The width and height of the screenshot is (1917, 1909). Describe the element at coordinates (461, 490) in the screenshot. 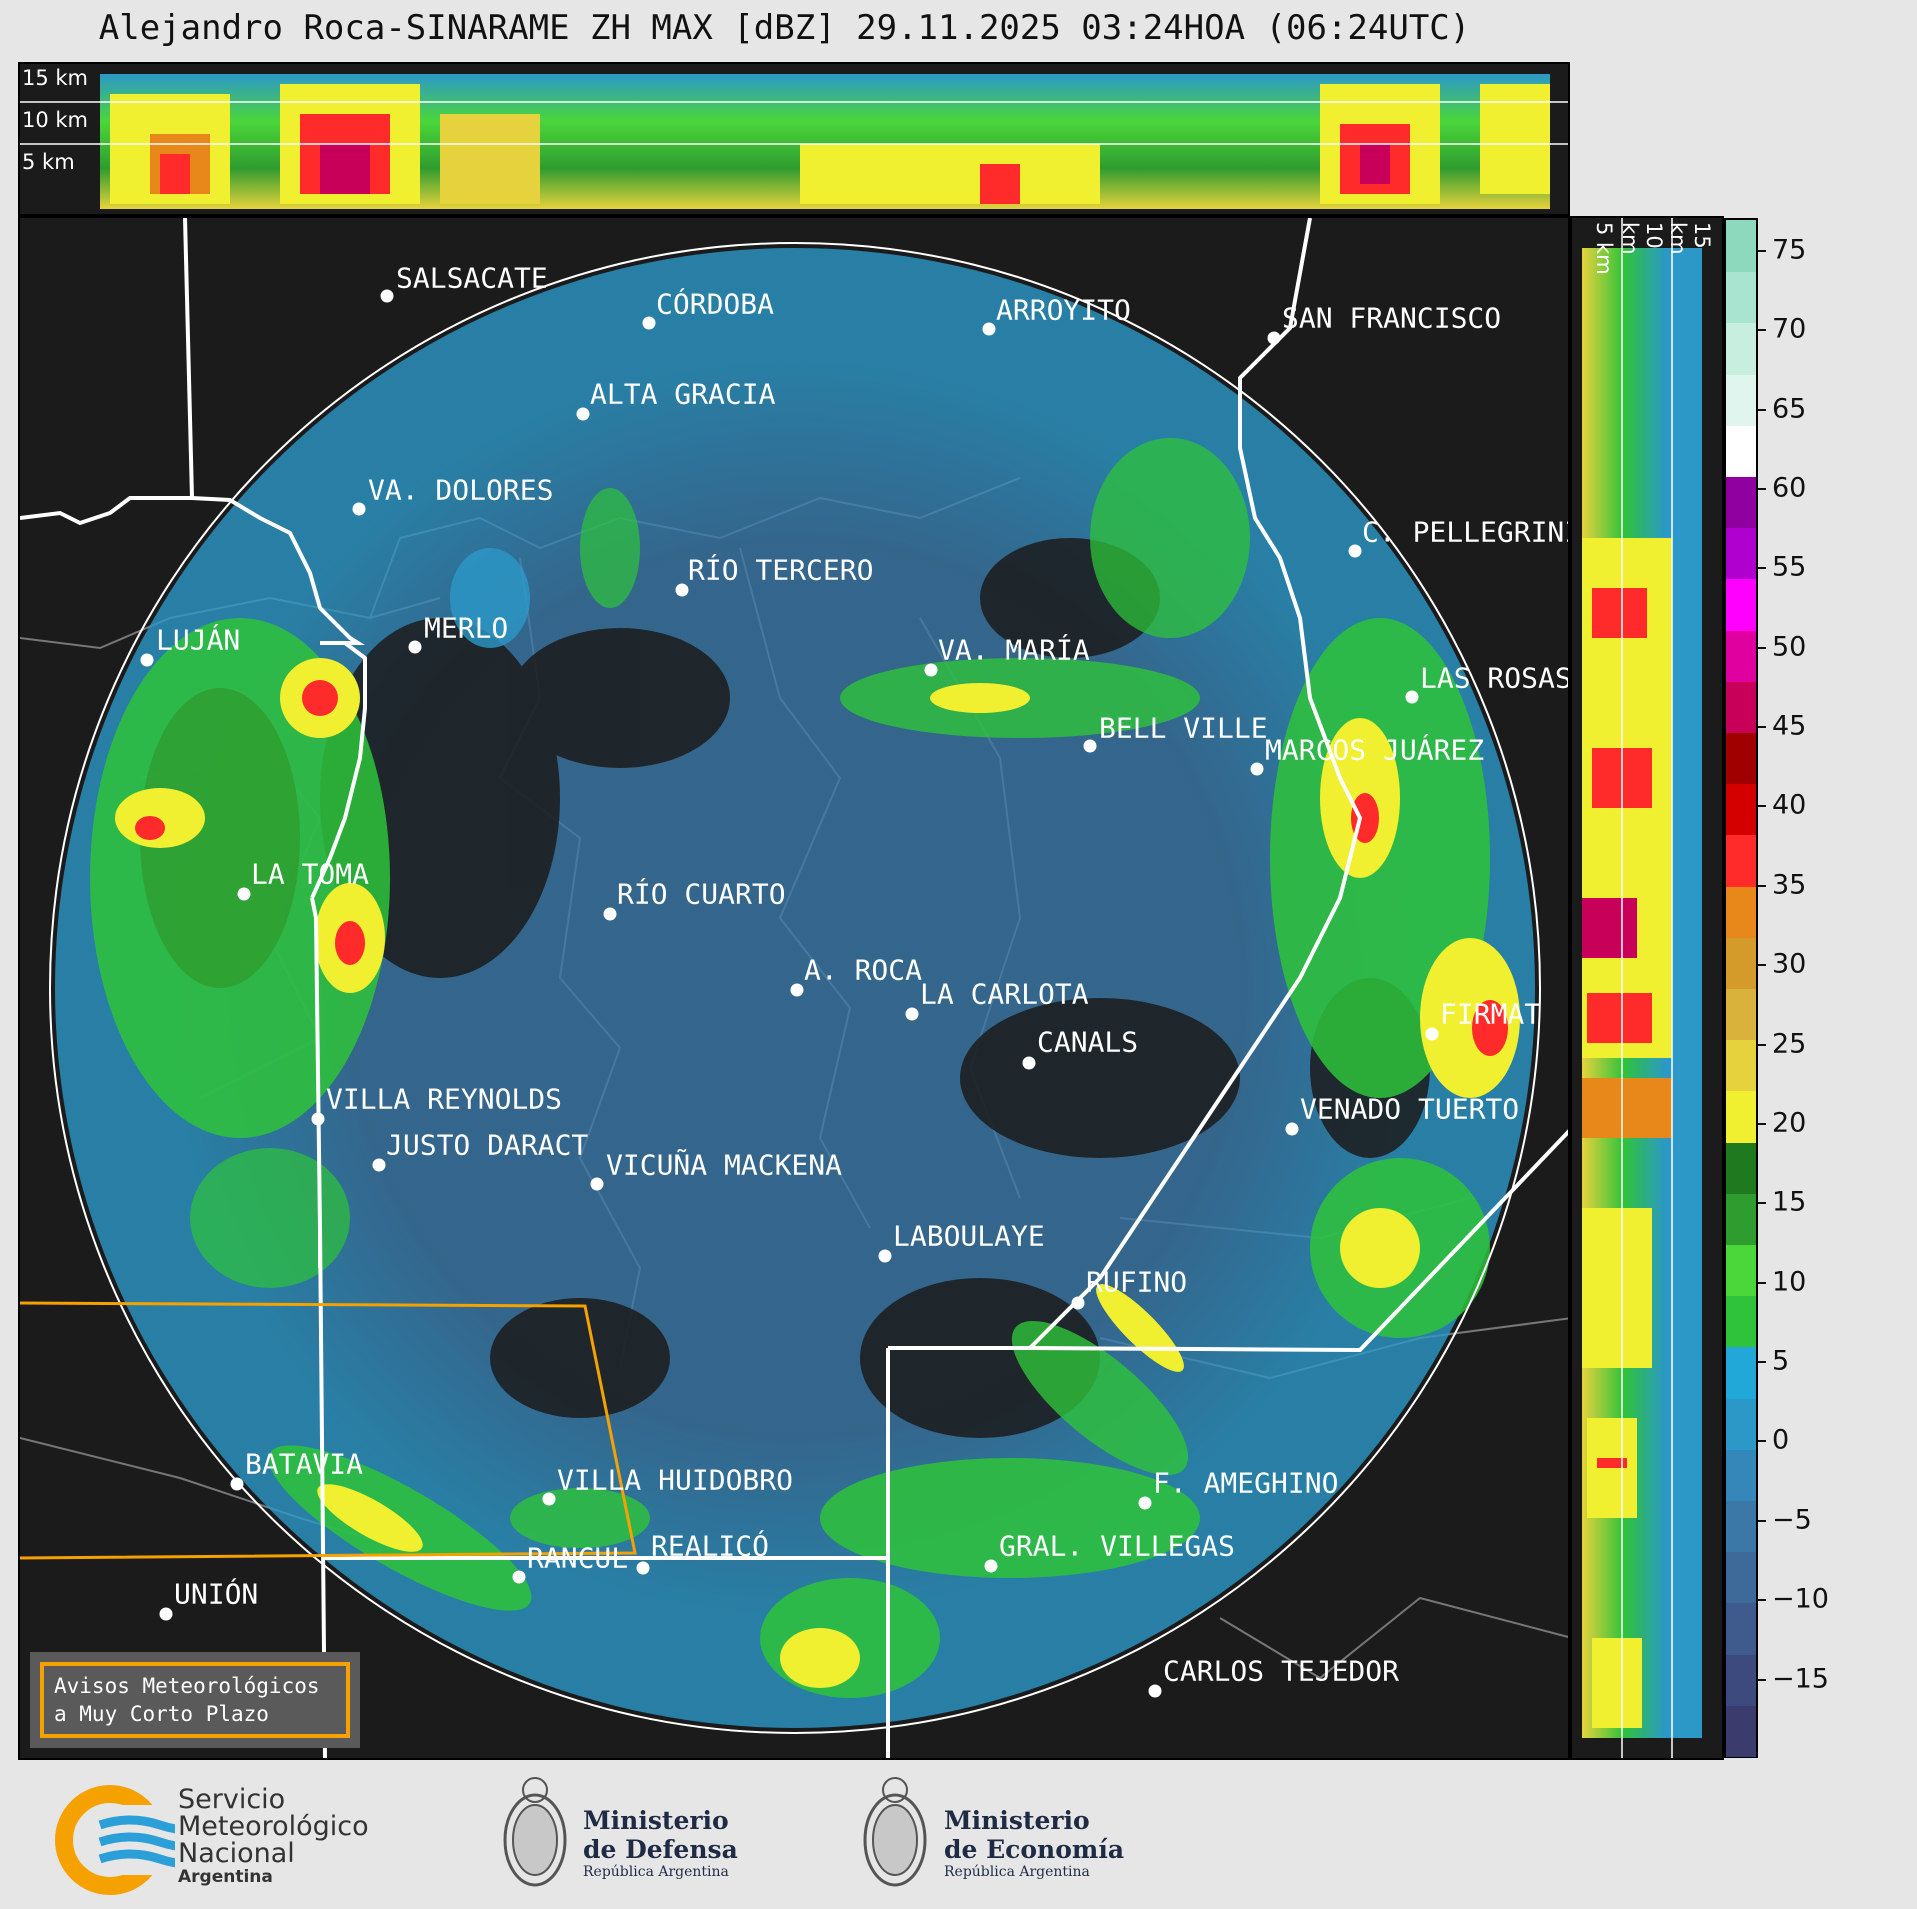

I see `city-label-va-dolores: VA. DOLORES` at that location.